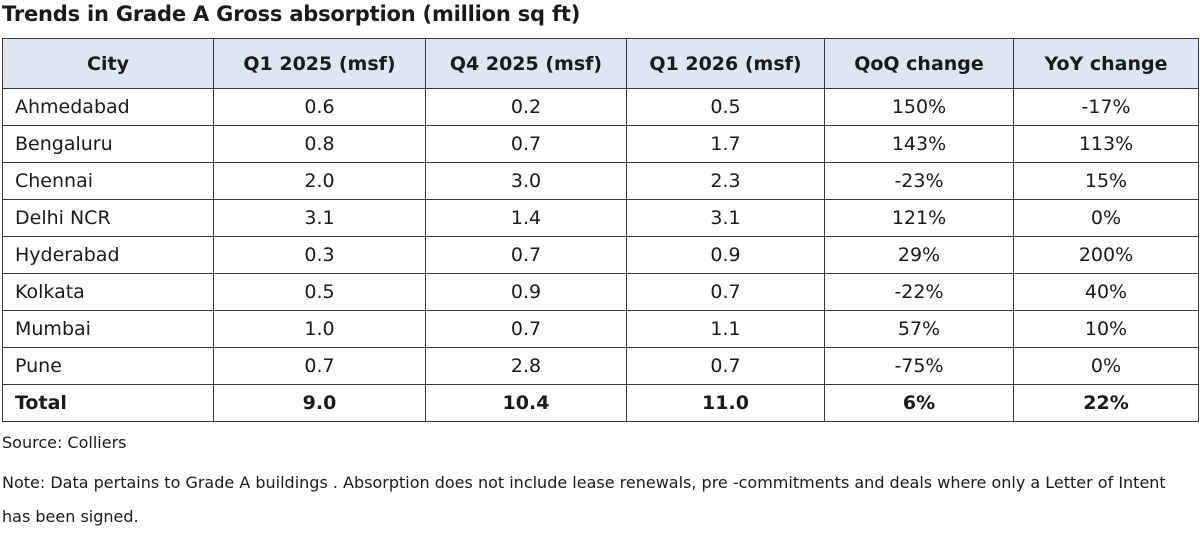 The height and width of the screenshot is (534, 1200). Describe the element at coordinates (725, 329) in the screenshot. I see `value-cell: 1.1` at that location.